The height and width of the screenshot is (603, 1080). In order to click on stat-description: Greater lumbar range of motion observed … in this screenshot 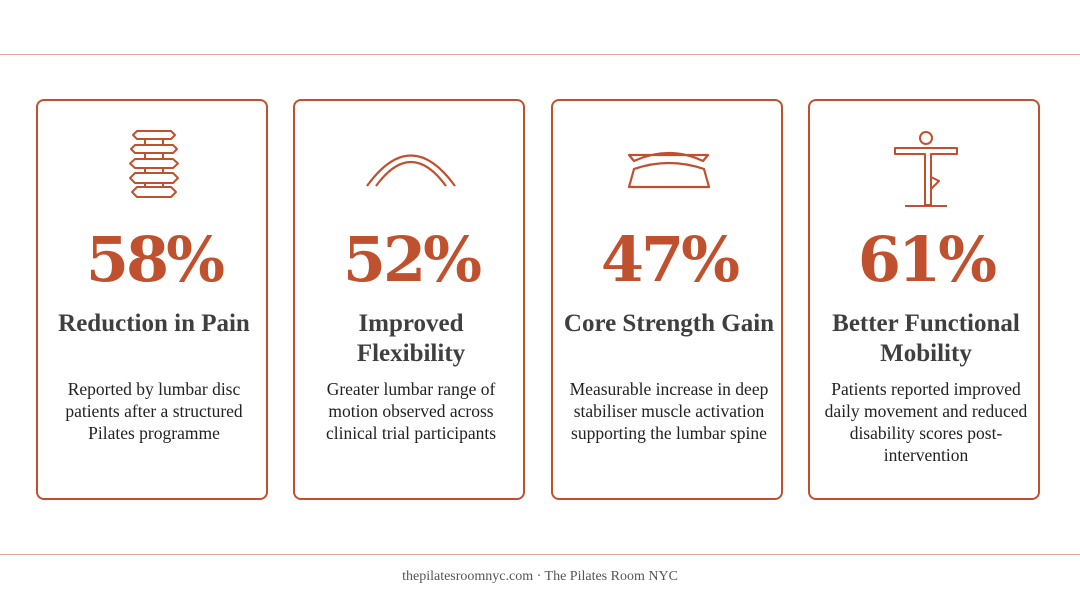, I will do `click(411, 411)`.